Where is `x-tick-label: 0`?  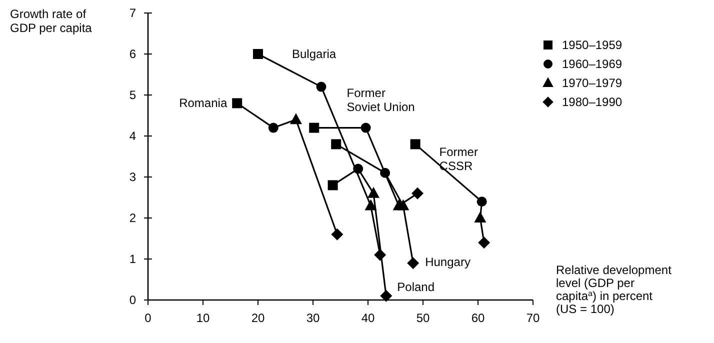 x-tick-label: 0 is located at coordinates (148, 318).